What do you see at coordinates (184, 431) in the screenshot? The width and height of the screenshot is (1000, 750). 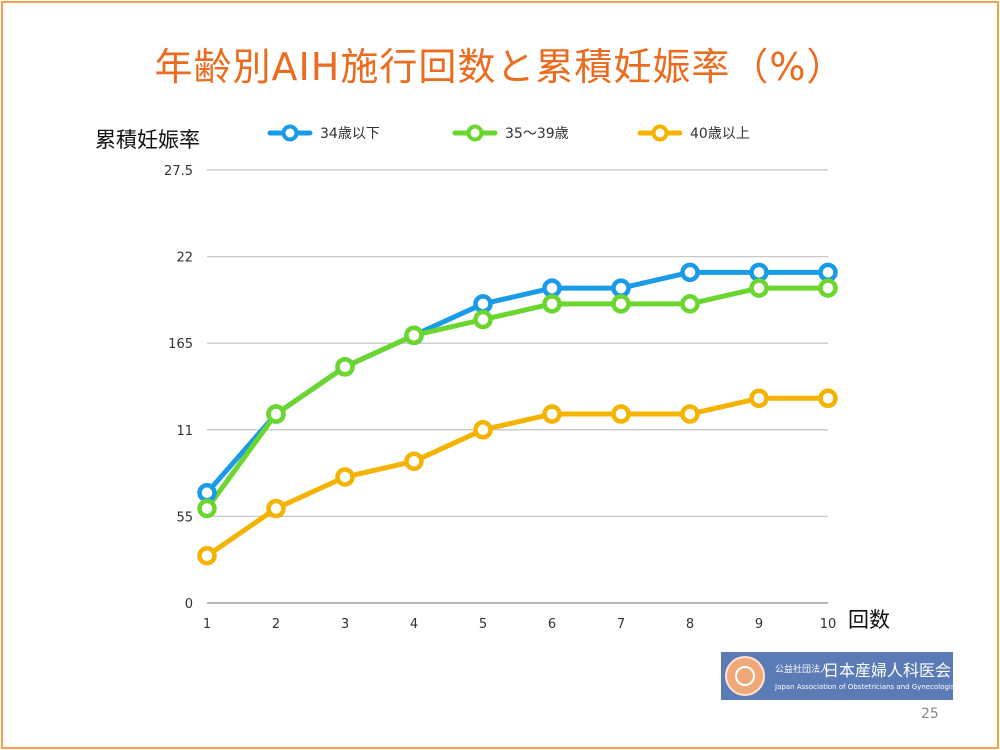 I see `y-tick-label: 11` at bounding box center [184, 431].